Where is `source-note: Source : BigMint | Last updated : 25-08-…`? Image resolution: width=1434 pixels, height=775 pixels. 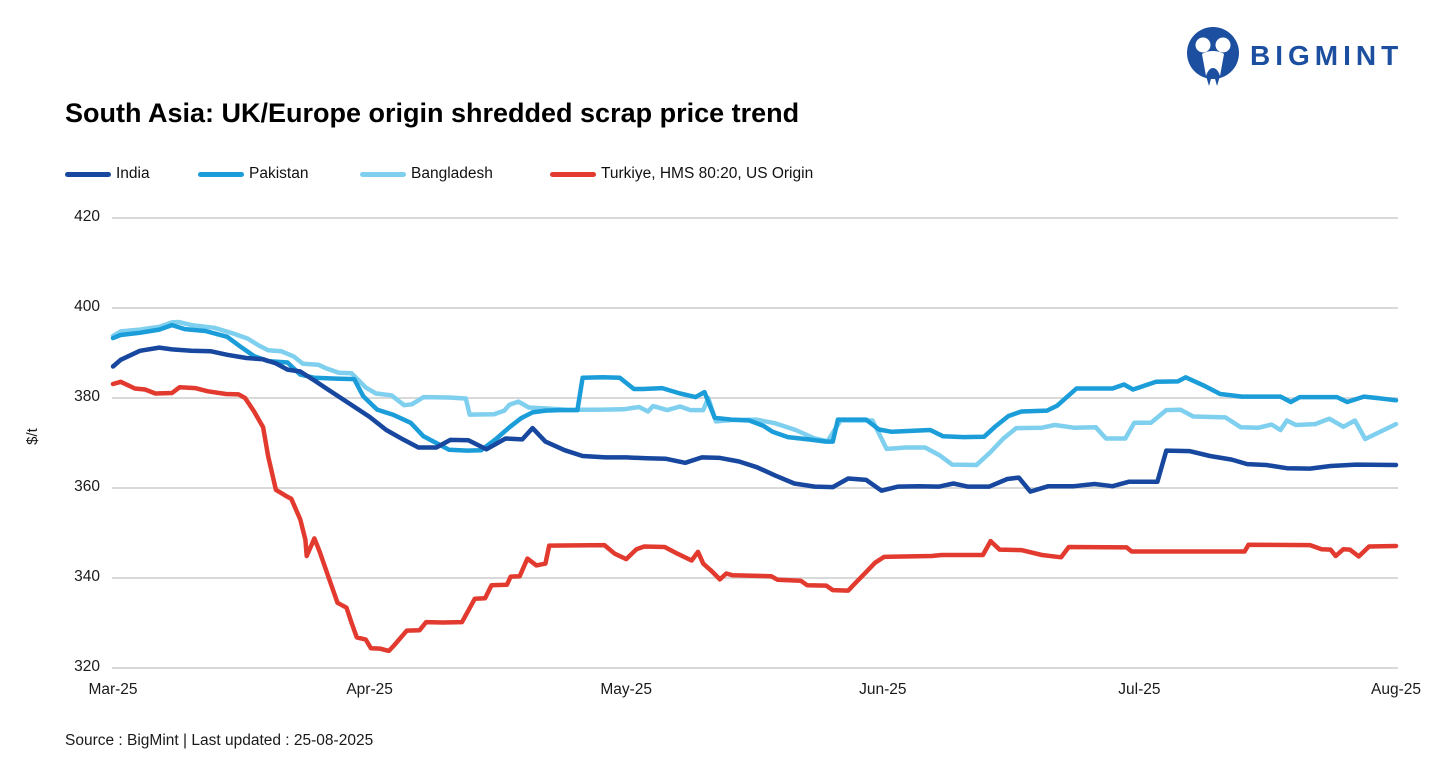
source-note: Source : BigMint | Last updated : 25-08-… is located at coordinates (219, 740).